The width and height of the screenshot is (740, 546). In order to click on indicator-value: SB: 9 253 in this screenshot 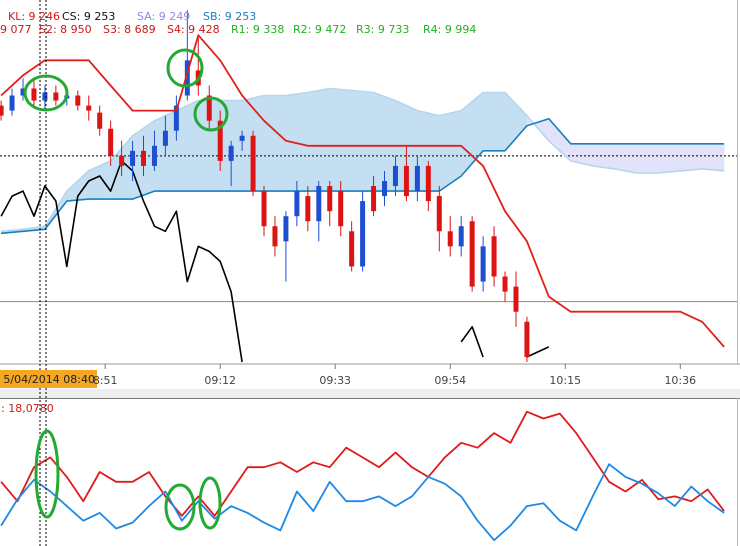, I will do `click(229, 16)`.